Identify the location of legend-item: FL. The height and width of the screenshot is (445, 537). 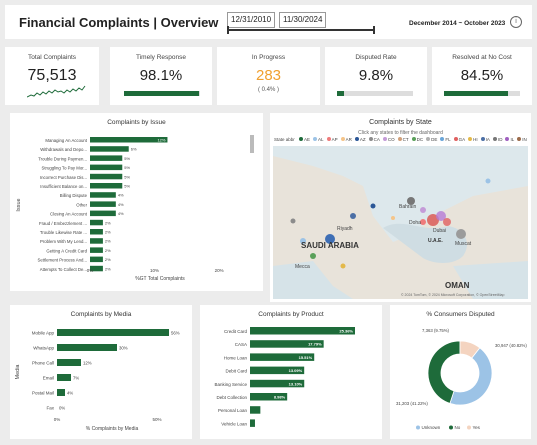
(445, 139).